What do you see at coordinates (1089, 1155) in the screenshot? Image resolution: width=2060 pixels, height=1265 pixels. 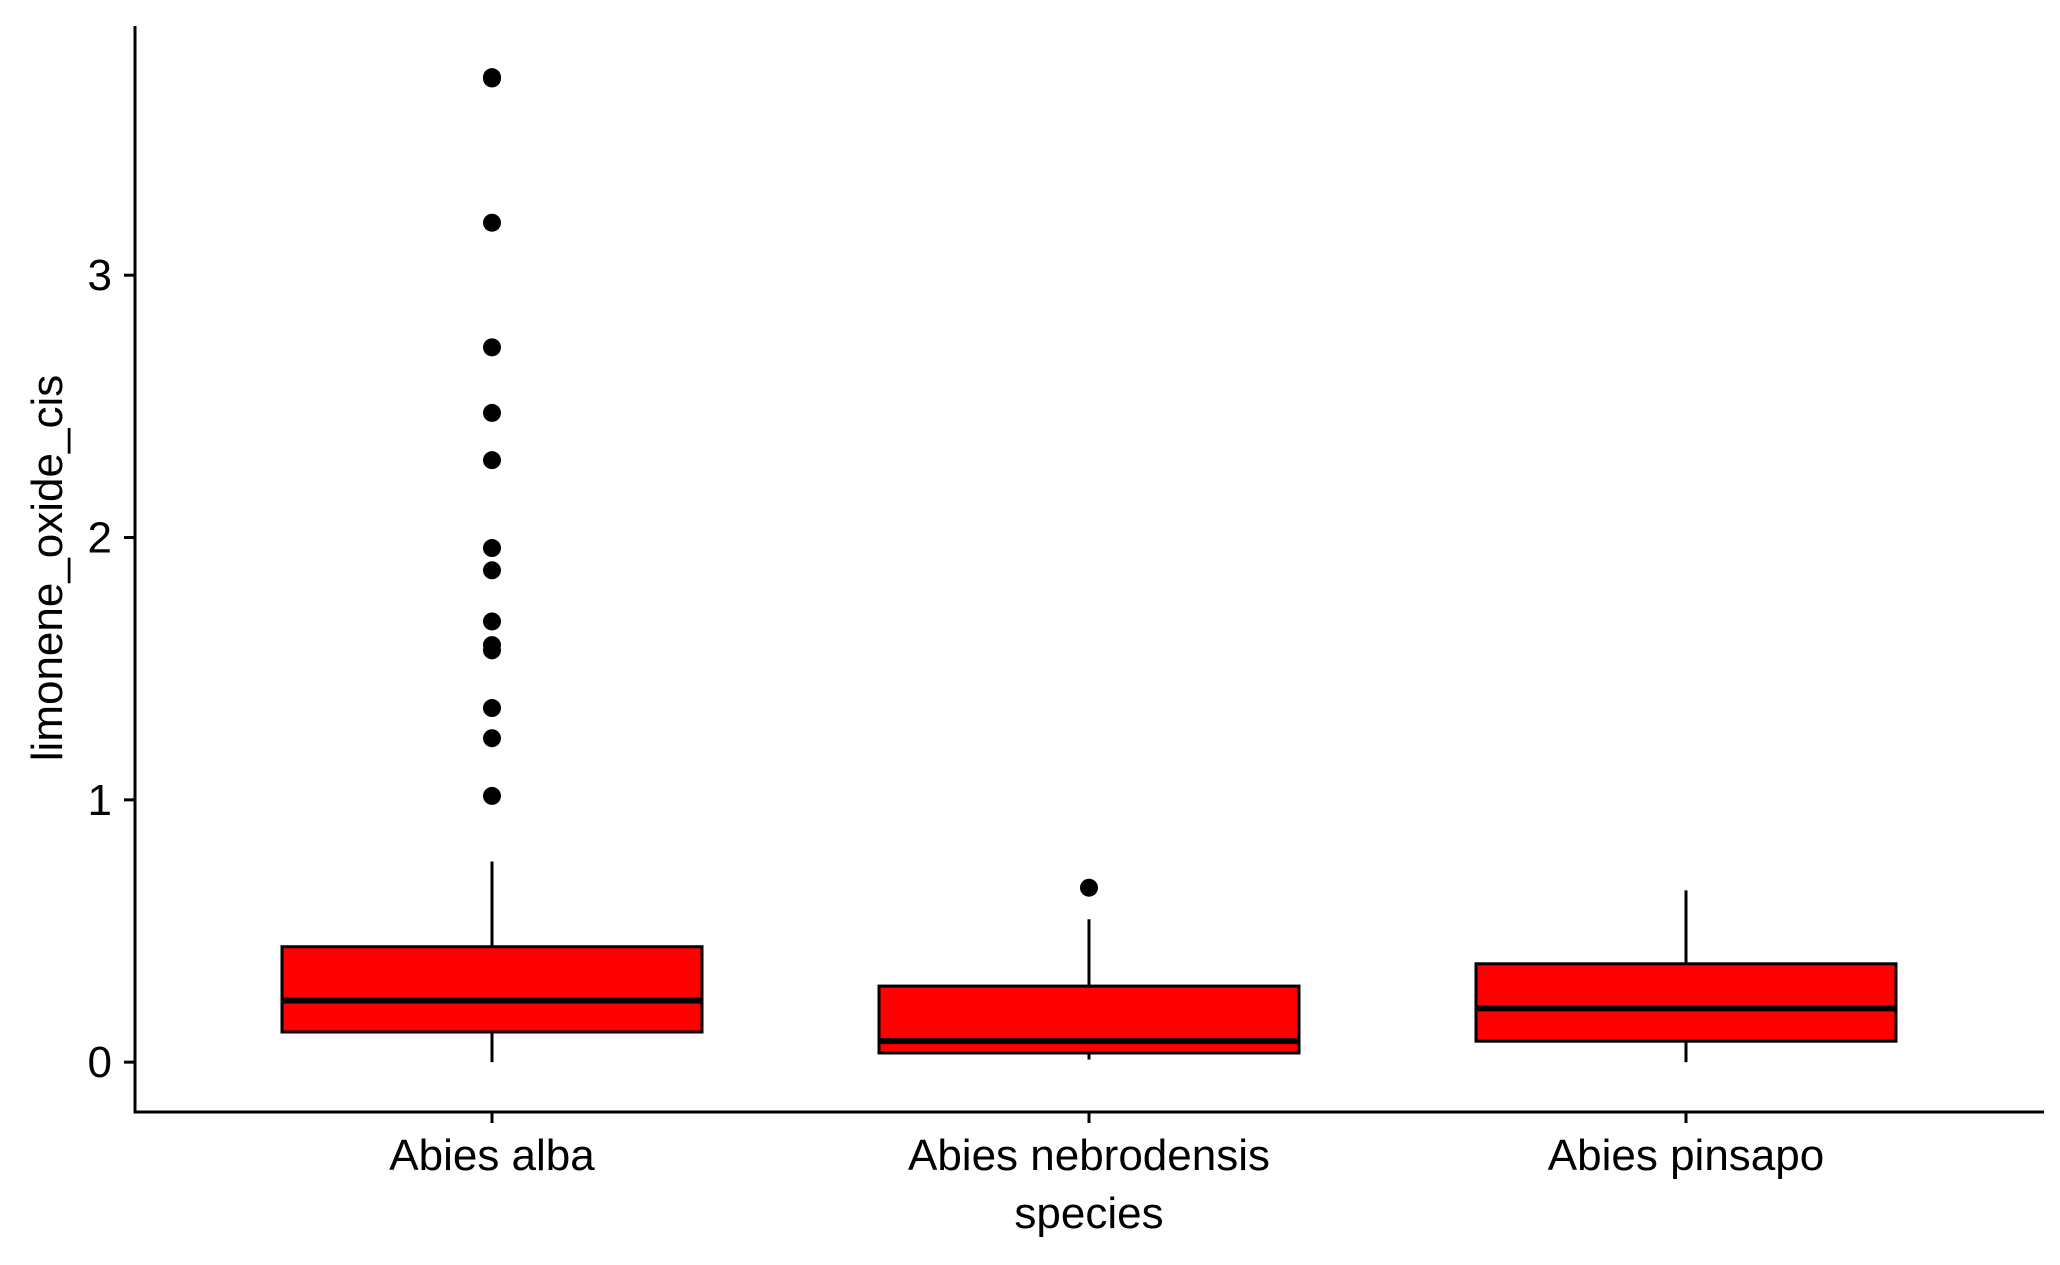 I see `x-tick-label: Abies nebrodensis` at bounding box center [1089, 1155].